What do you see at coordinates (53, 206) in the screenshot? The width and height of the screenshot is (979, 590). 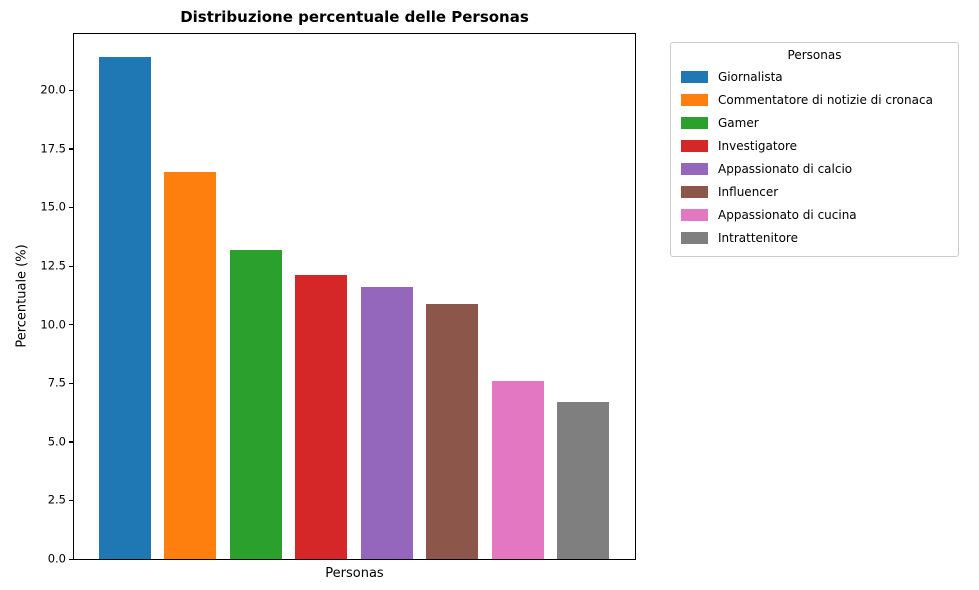 I see `y-tick-label: 15.0` at bounding box center [53, 206].